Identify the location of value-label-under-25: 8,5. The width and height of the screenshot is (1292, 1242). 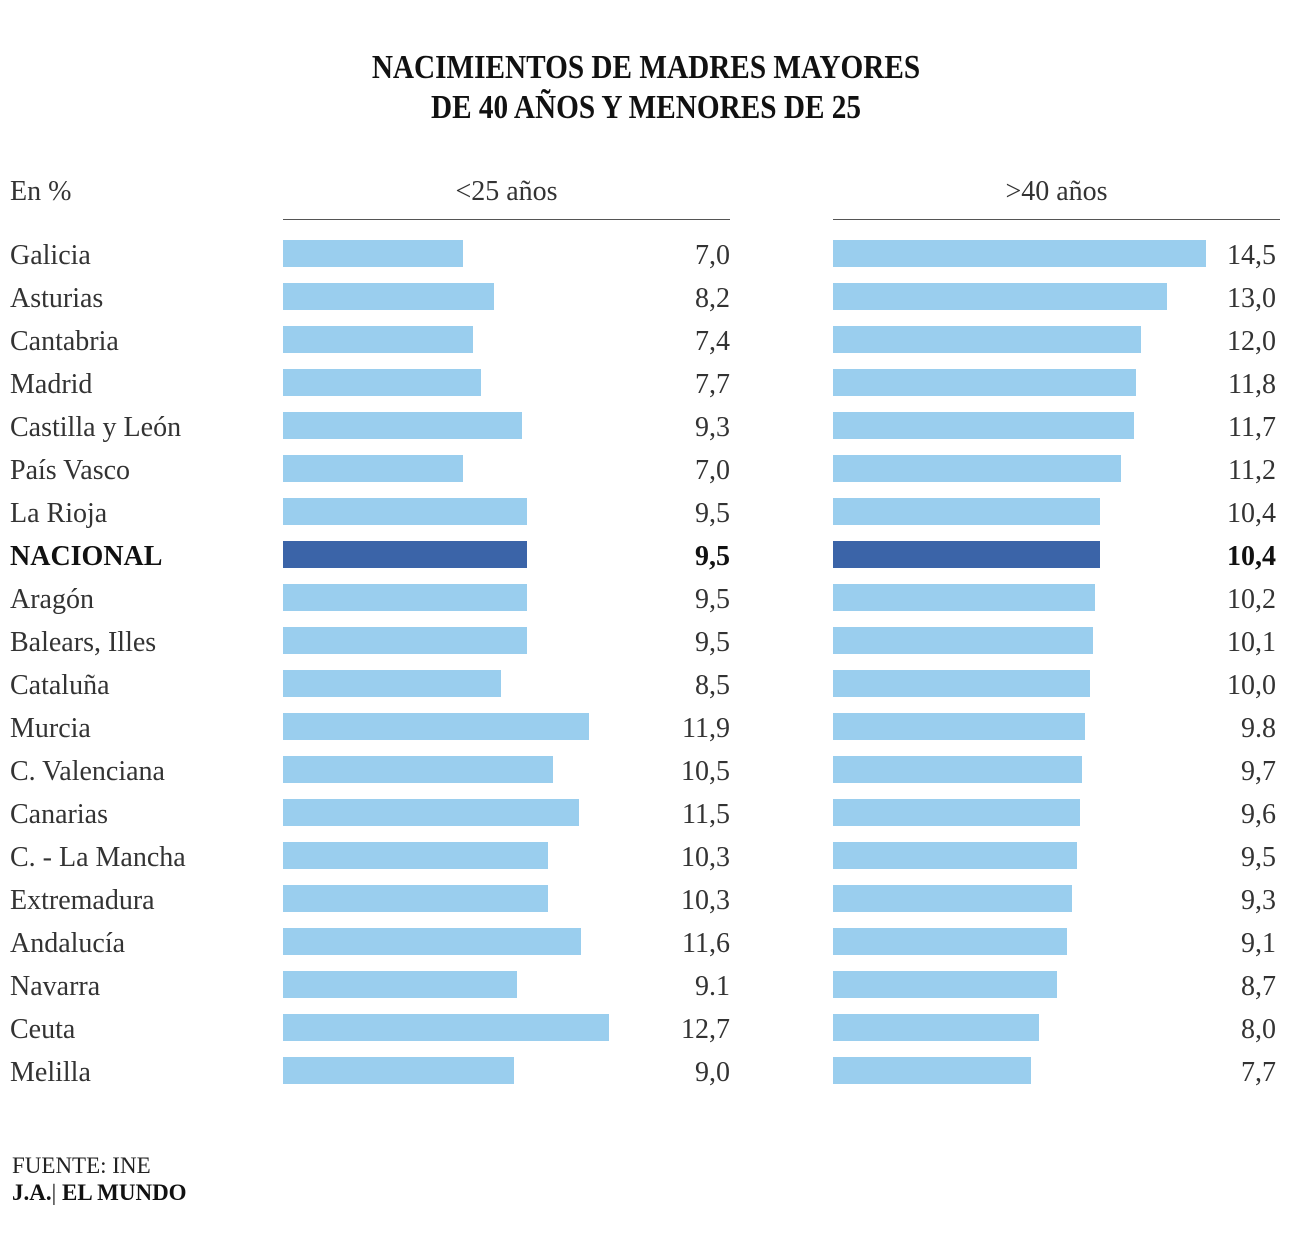
(712, 685).